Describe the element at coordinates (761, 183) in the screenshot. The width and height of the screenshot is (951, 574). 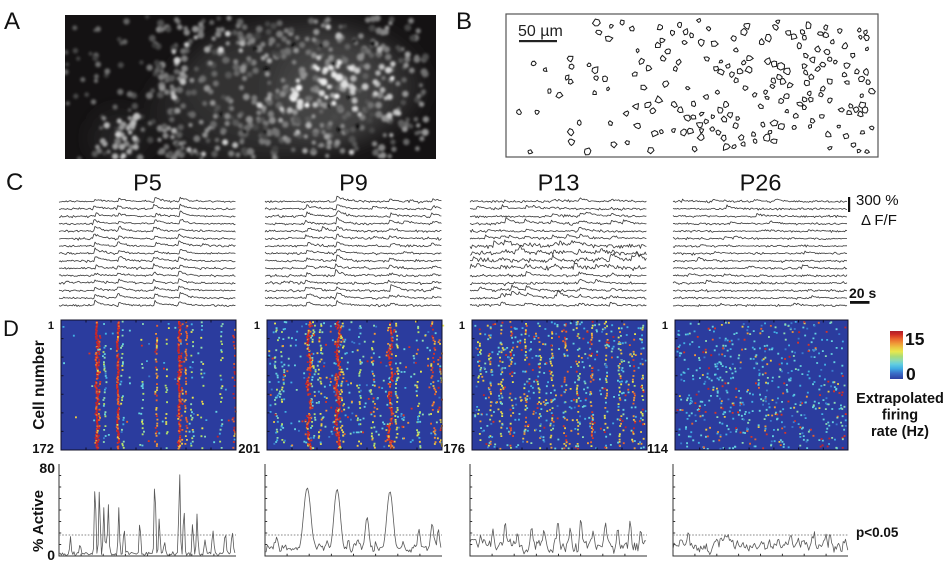
I see `svg-text: P26` at that location.